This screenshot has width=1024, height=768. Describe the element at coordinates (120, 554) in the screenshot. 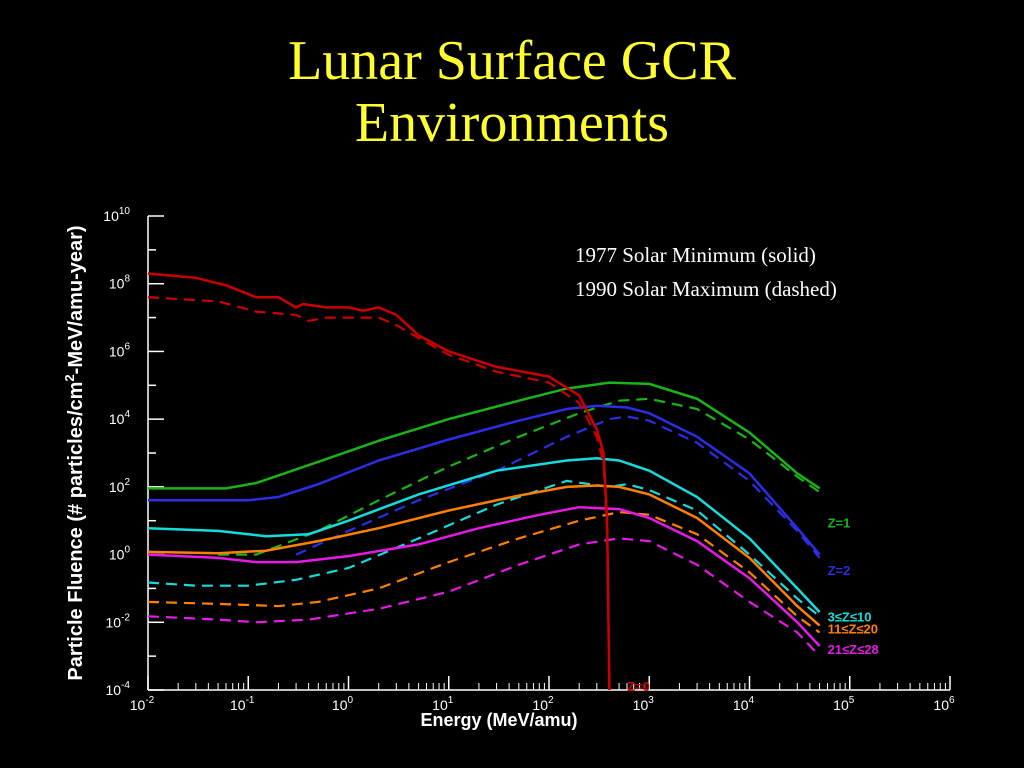

I see `y-tick-label: 10⁰` at that location.